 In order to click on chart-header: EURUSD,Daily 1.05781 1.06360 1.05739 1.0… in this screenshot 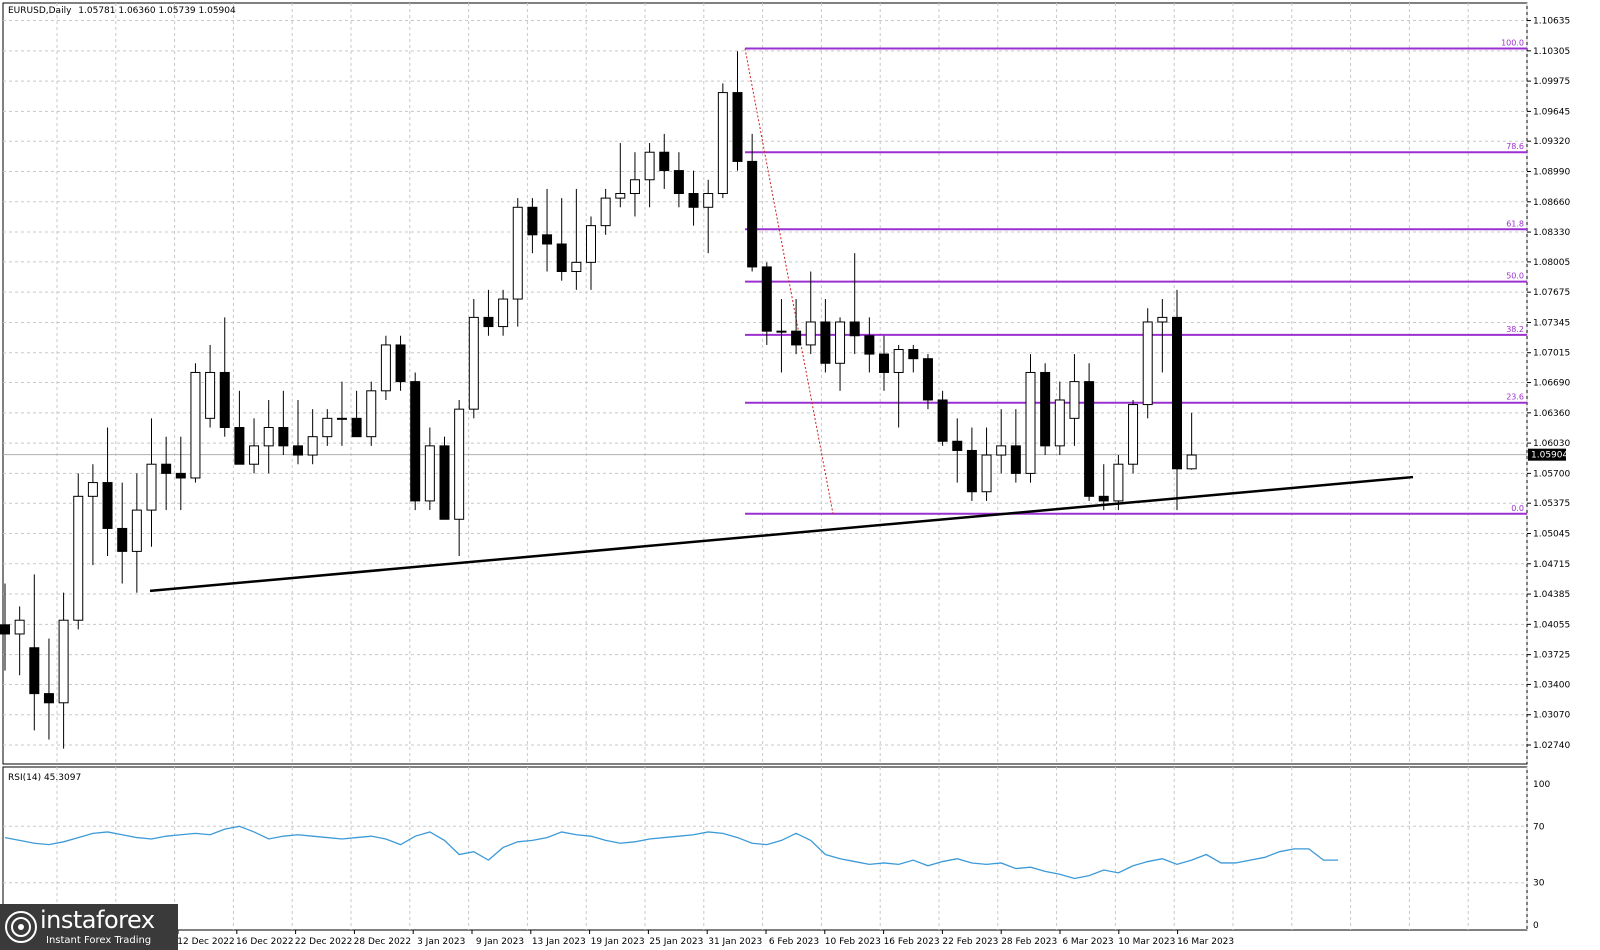, I will do `click(122, 11)`.